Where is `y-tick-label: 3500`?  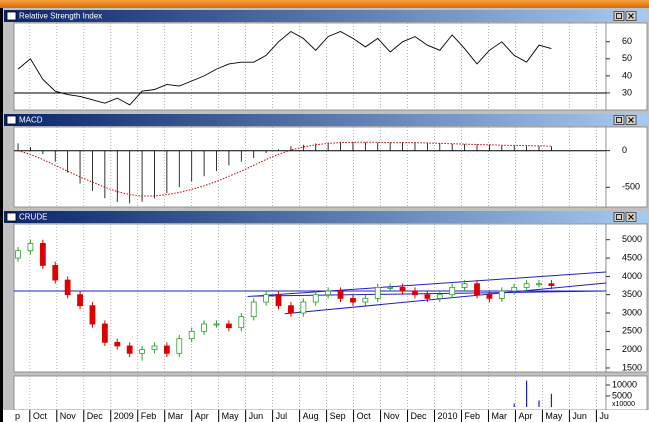 y-tick-label: 3500 is located at coordinates (632, 294).